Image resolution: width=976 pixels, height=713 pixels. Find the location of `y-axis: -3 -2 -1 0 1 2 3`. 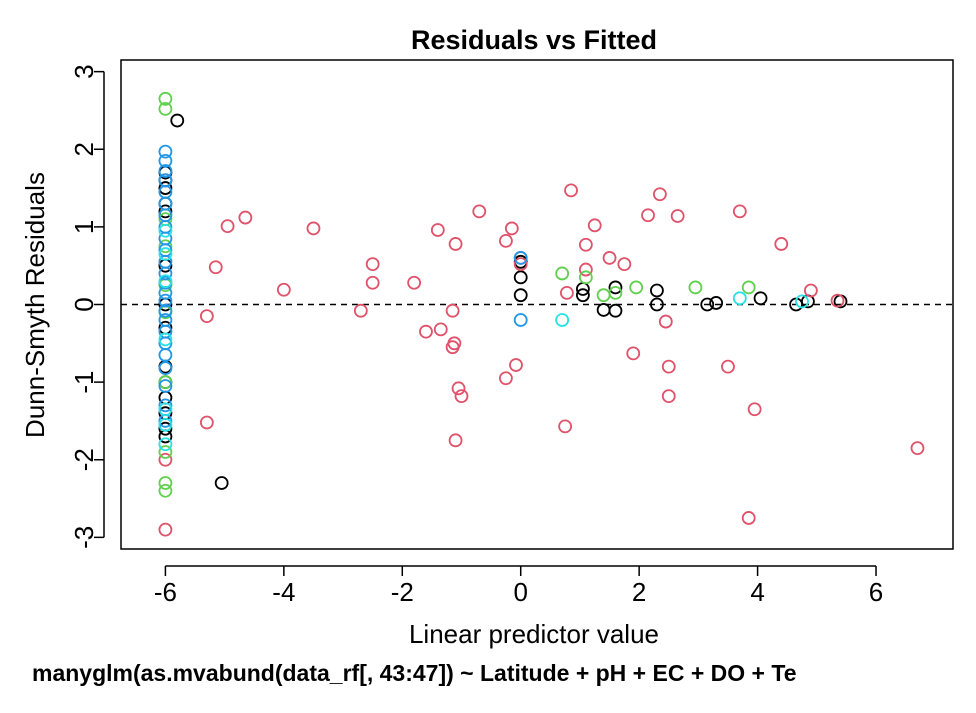

y-axis: -3 -2 -1 0 1 2 3 is located at coordinates (87, 306).